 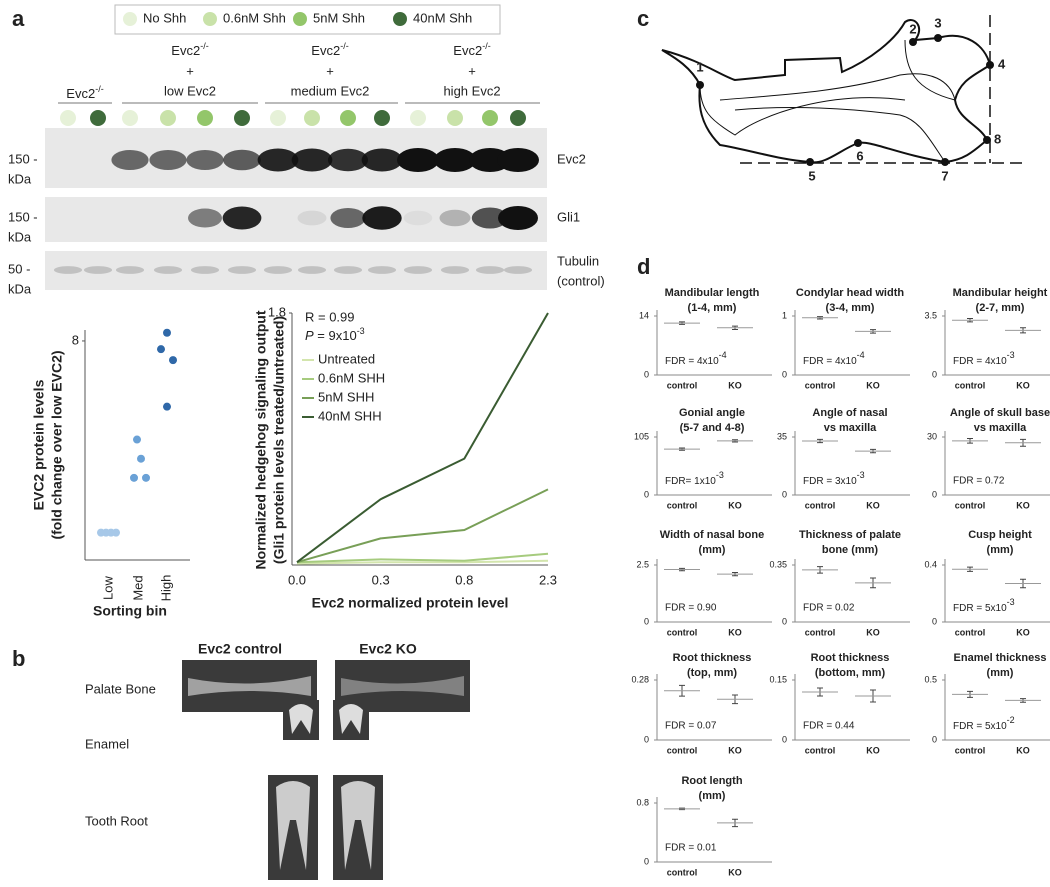 I want to click on legend-box, so click(x=307, y=19).